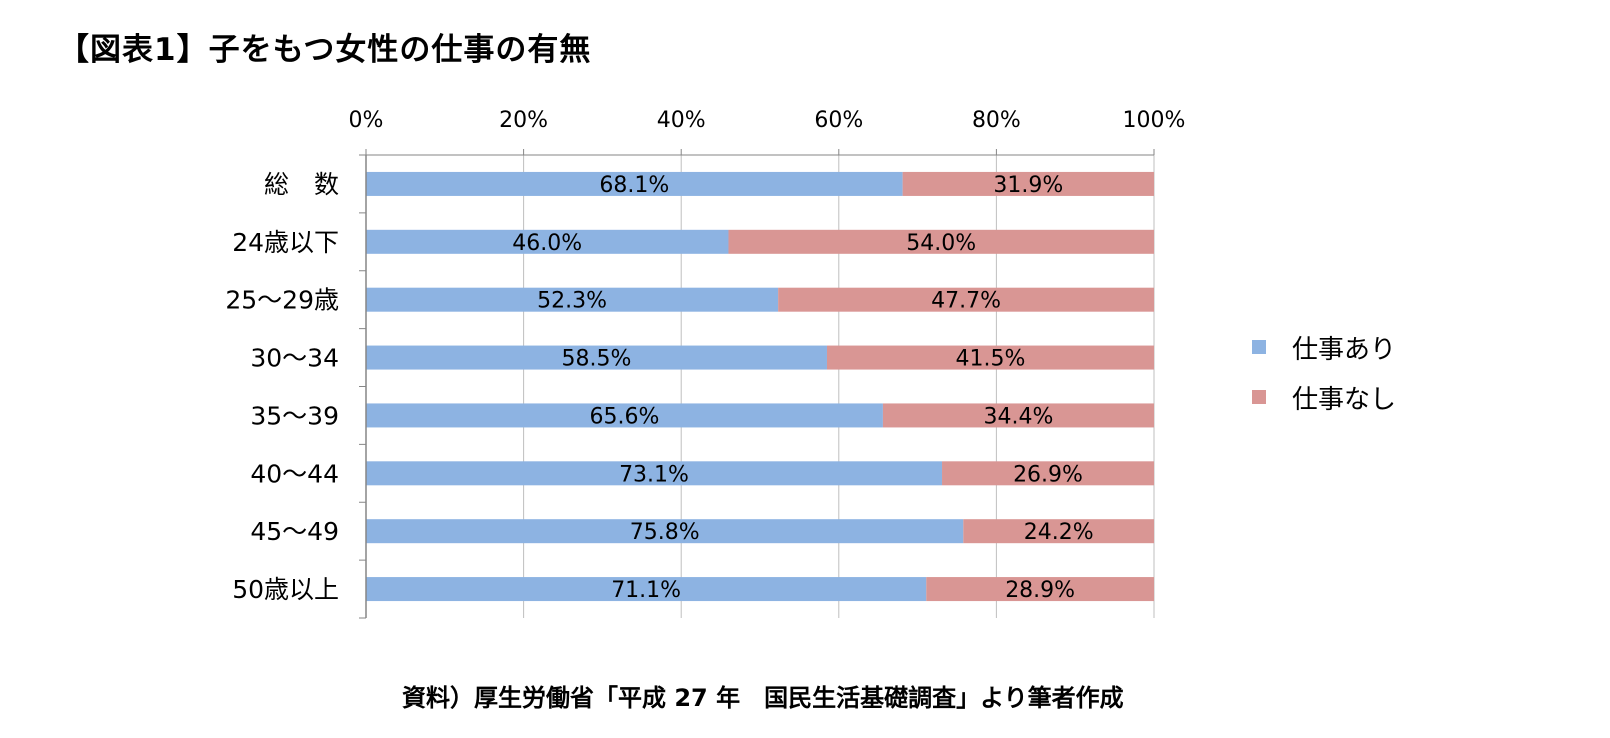  I want to click on data-label: 31.9%, so click(1028, 185).